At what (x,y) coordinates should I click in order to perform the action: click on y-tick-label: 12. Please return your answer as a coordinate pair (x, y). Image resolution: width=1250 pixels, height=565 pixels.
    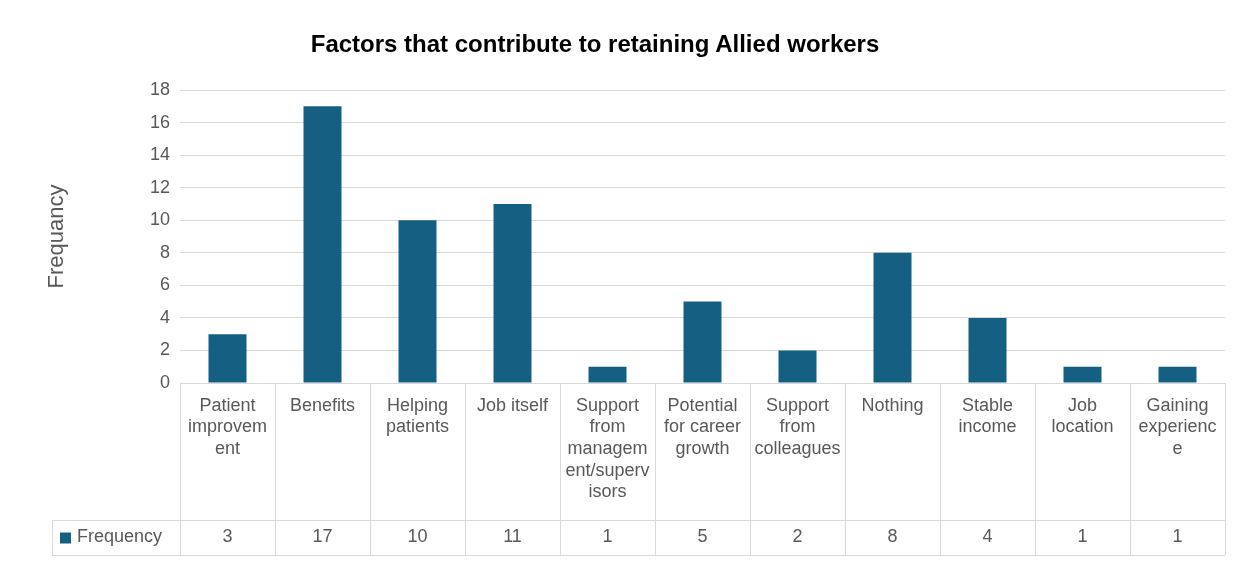
    Looking at the image, I should click on (159, 186).